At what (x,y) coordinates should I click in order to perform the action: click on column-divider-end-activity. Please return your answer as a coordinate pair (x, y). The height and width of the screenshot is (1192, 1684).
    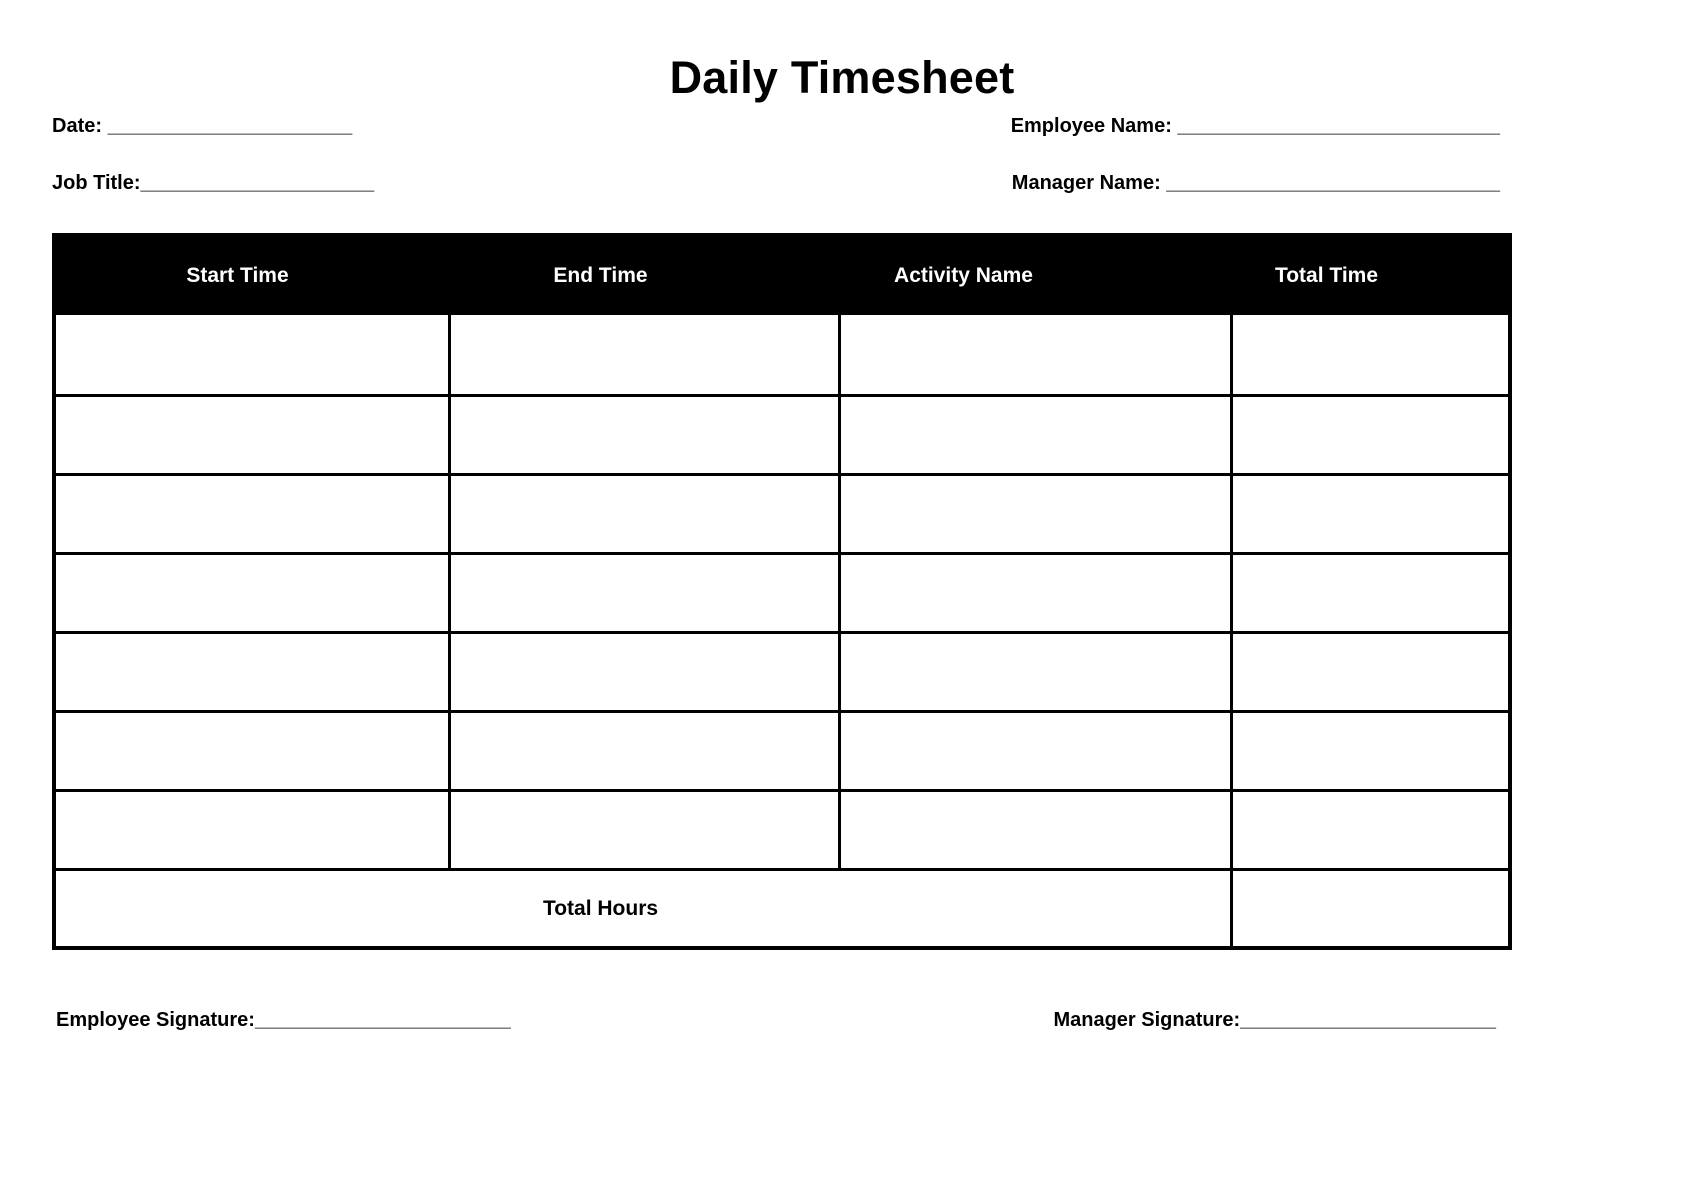
    Looking at the image, I should click on (839, 593).